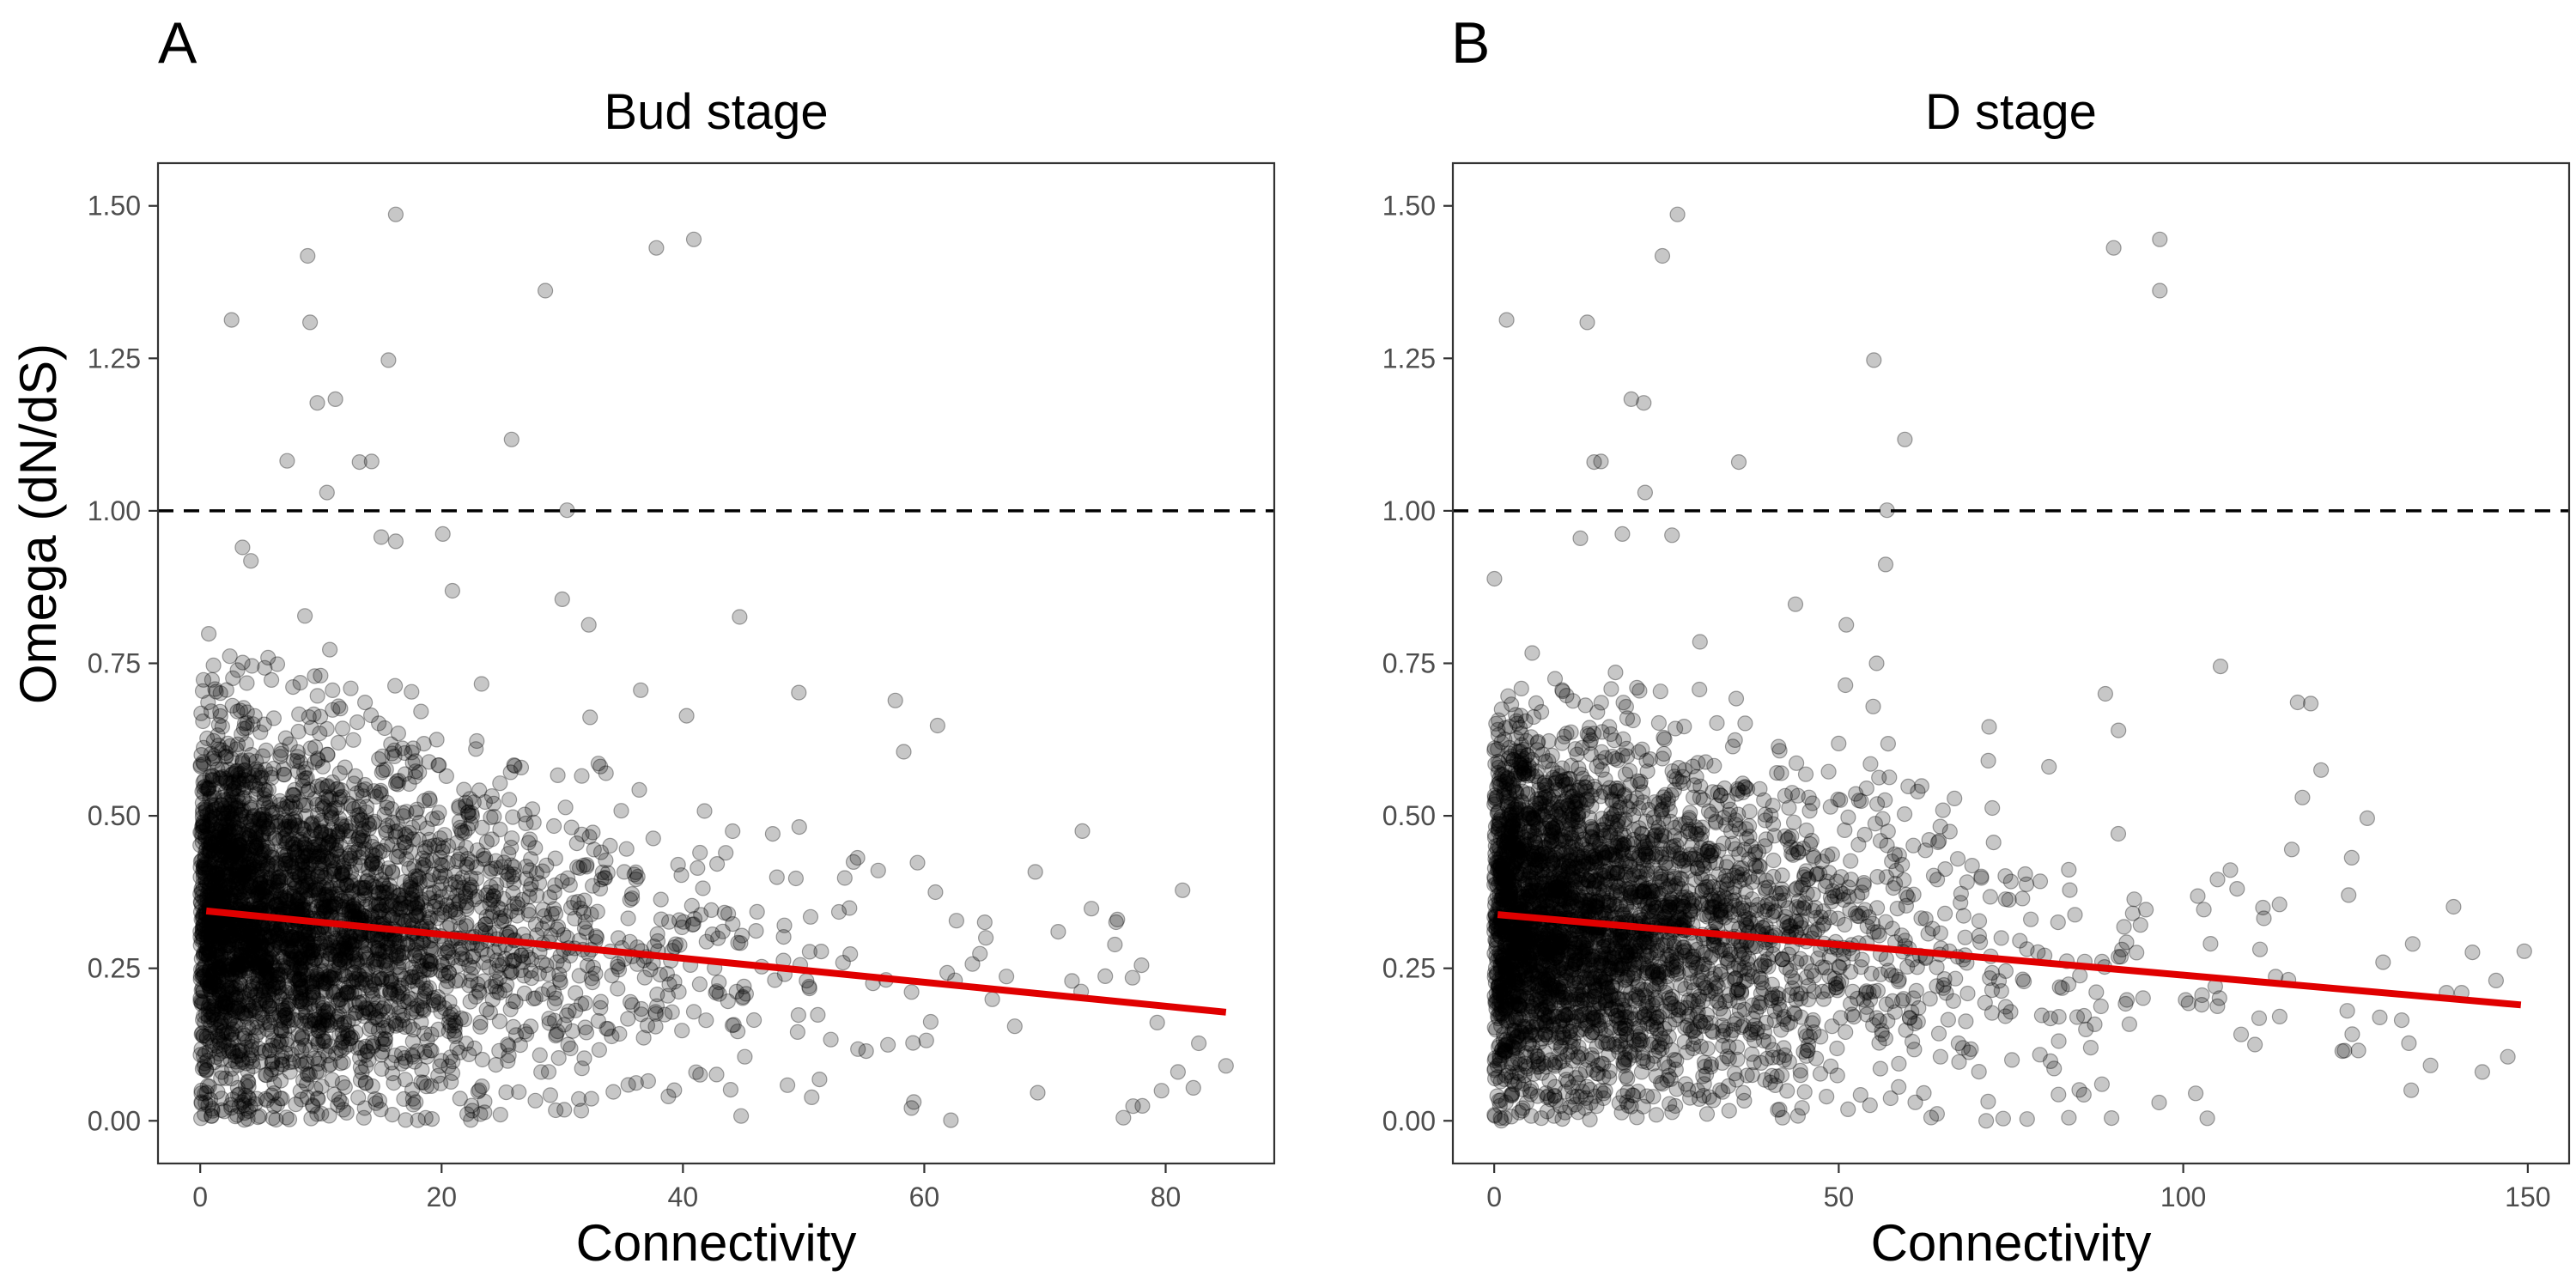 The height and width of the screenshot is (1288, 2576). Describe the element at coordinates (114, 358) in the screenshot. I see `y-tick-label: 1.25` at that location.